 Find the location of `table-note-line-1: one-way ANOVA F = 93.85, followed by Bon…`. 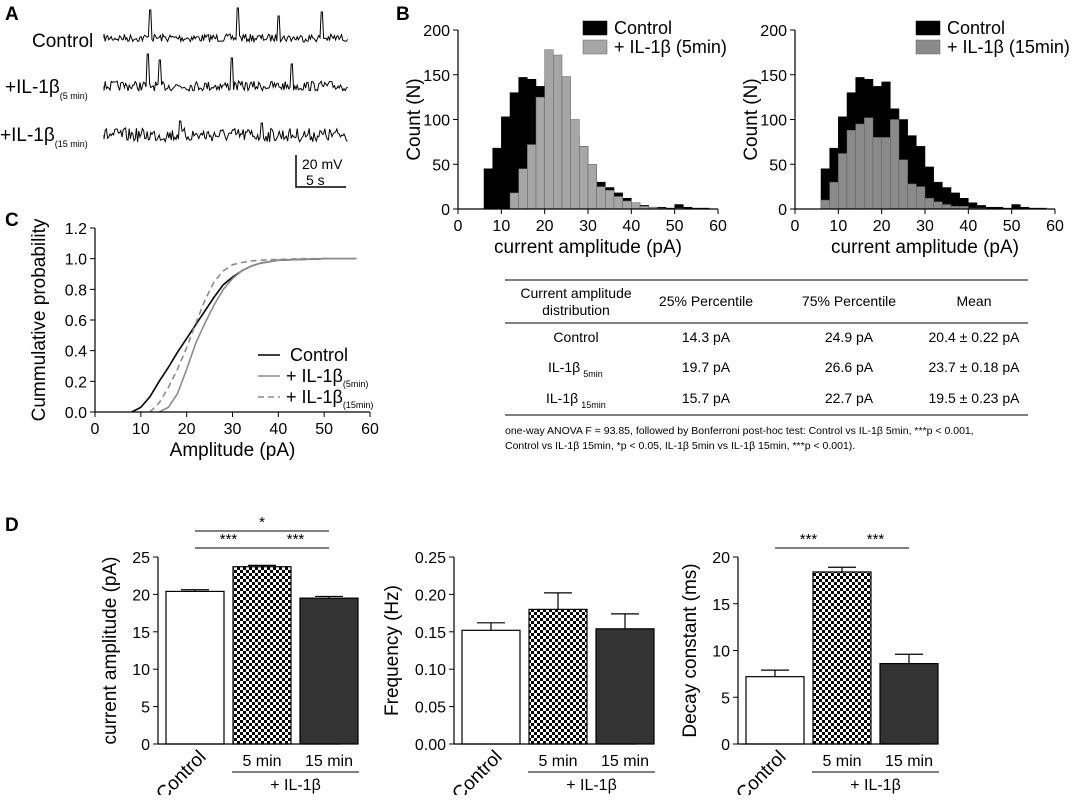

table-note-line-1: one-way ANOVA F = 93.85, followed by Bon… is located at coordinates (739, 431).